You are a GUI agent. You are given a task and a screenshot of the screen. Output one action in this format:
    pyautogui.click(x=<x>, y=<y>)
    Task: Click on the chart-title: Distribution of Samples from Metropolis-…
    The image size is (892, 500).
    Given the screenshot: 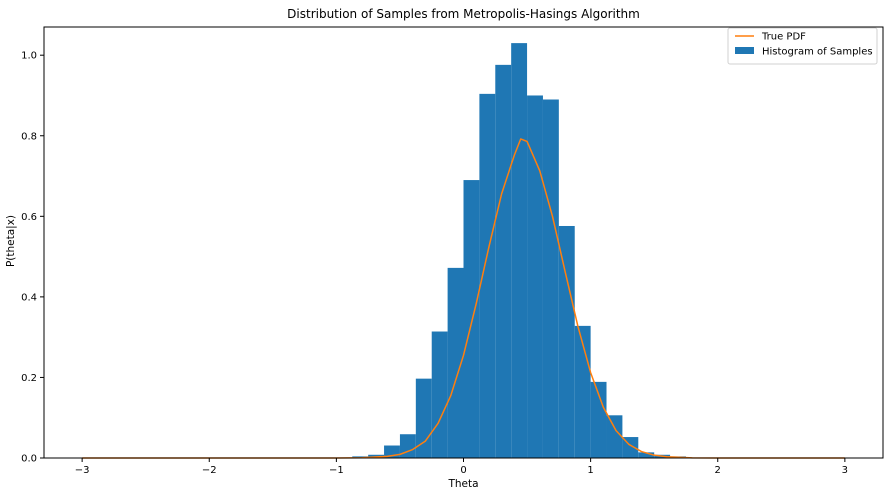 What is the action you would take?
    pyautogui.click(x=463, y=14)
    